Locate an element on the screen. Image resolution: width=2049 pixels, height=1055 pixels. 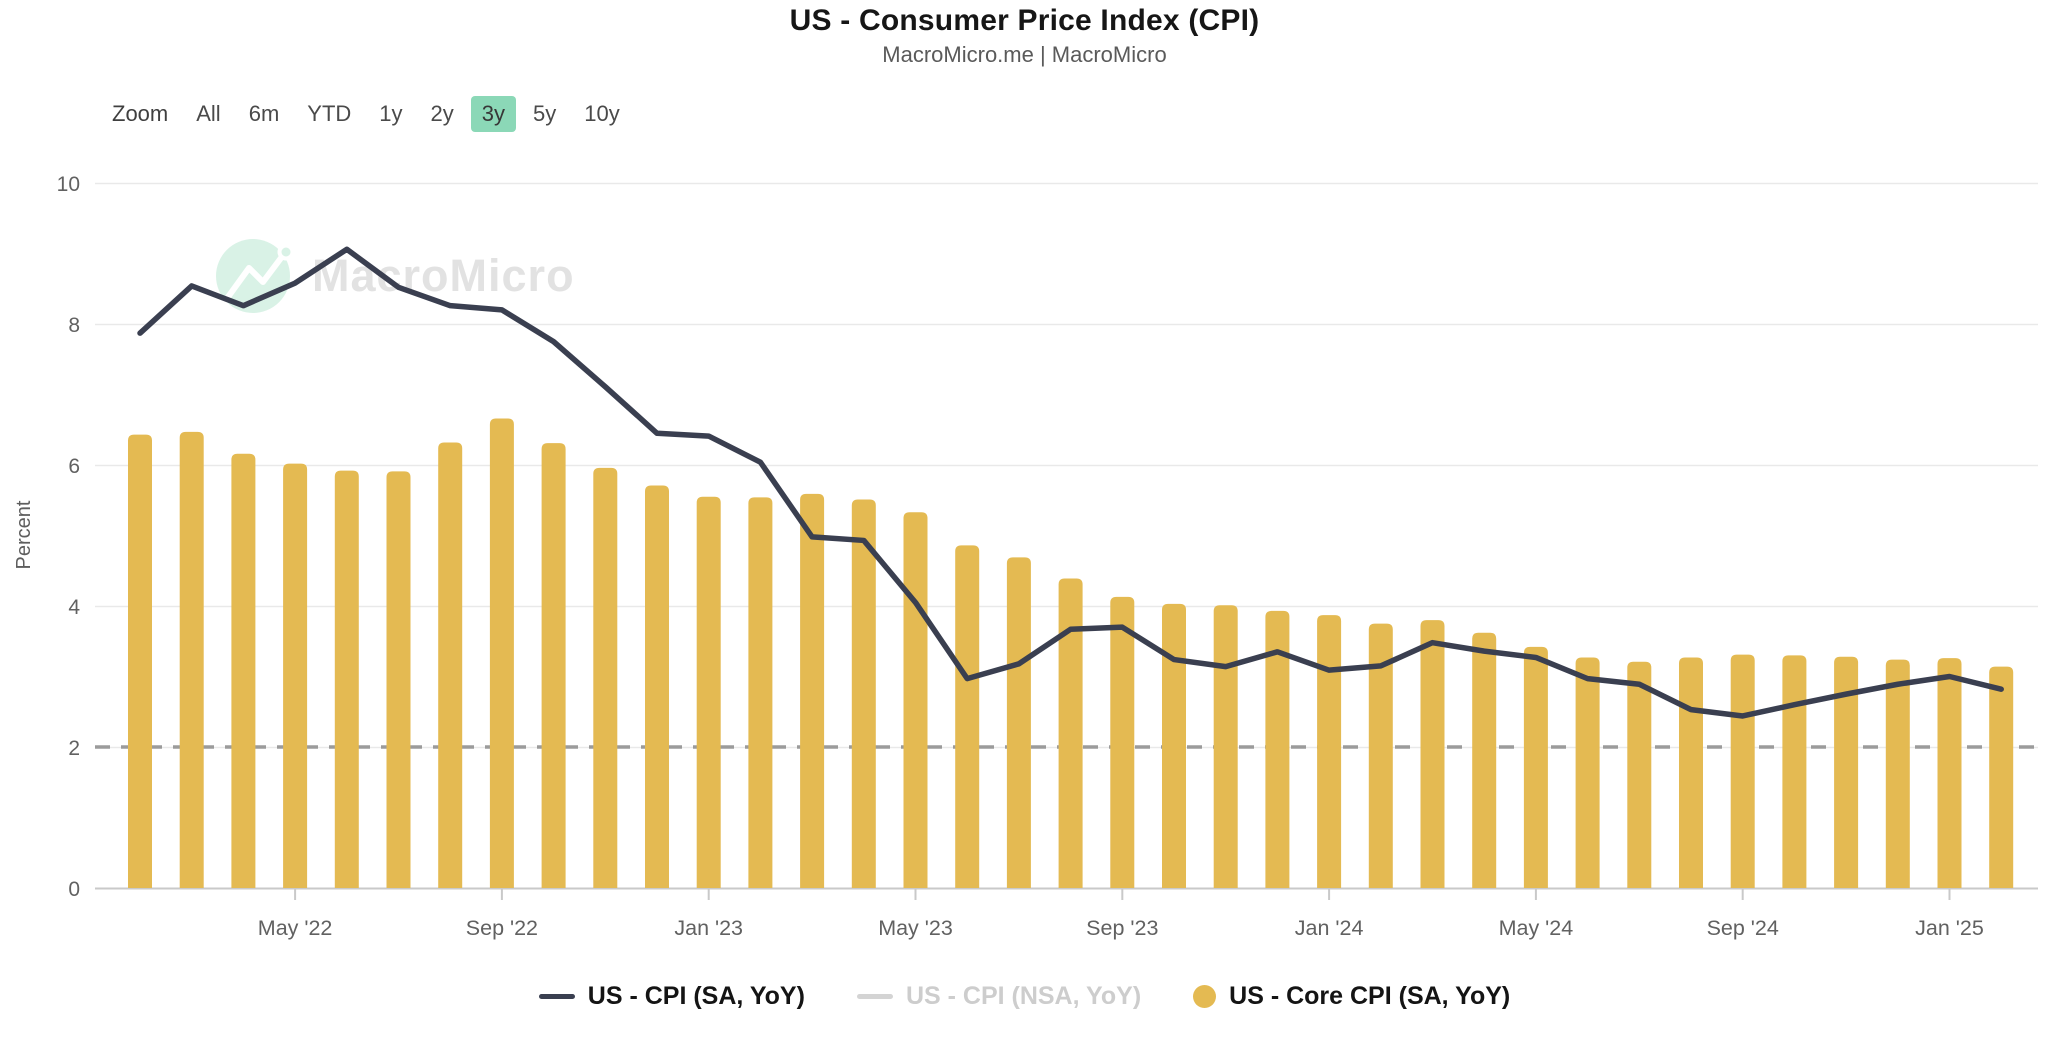
x-axis-label: Jan '23 is located at coordinates (708, 928).